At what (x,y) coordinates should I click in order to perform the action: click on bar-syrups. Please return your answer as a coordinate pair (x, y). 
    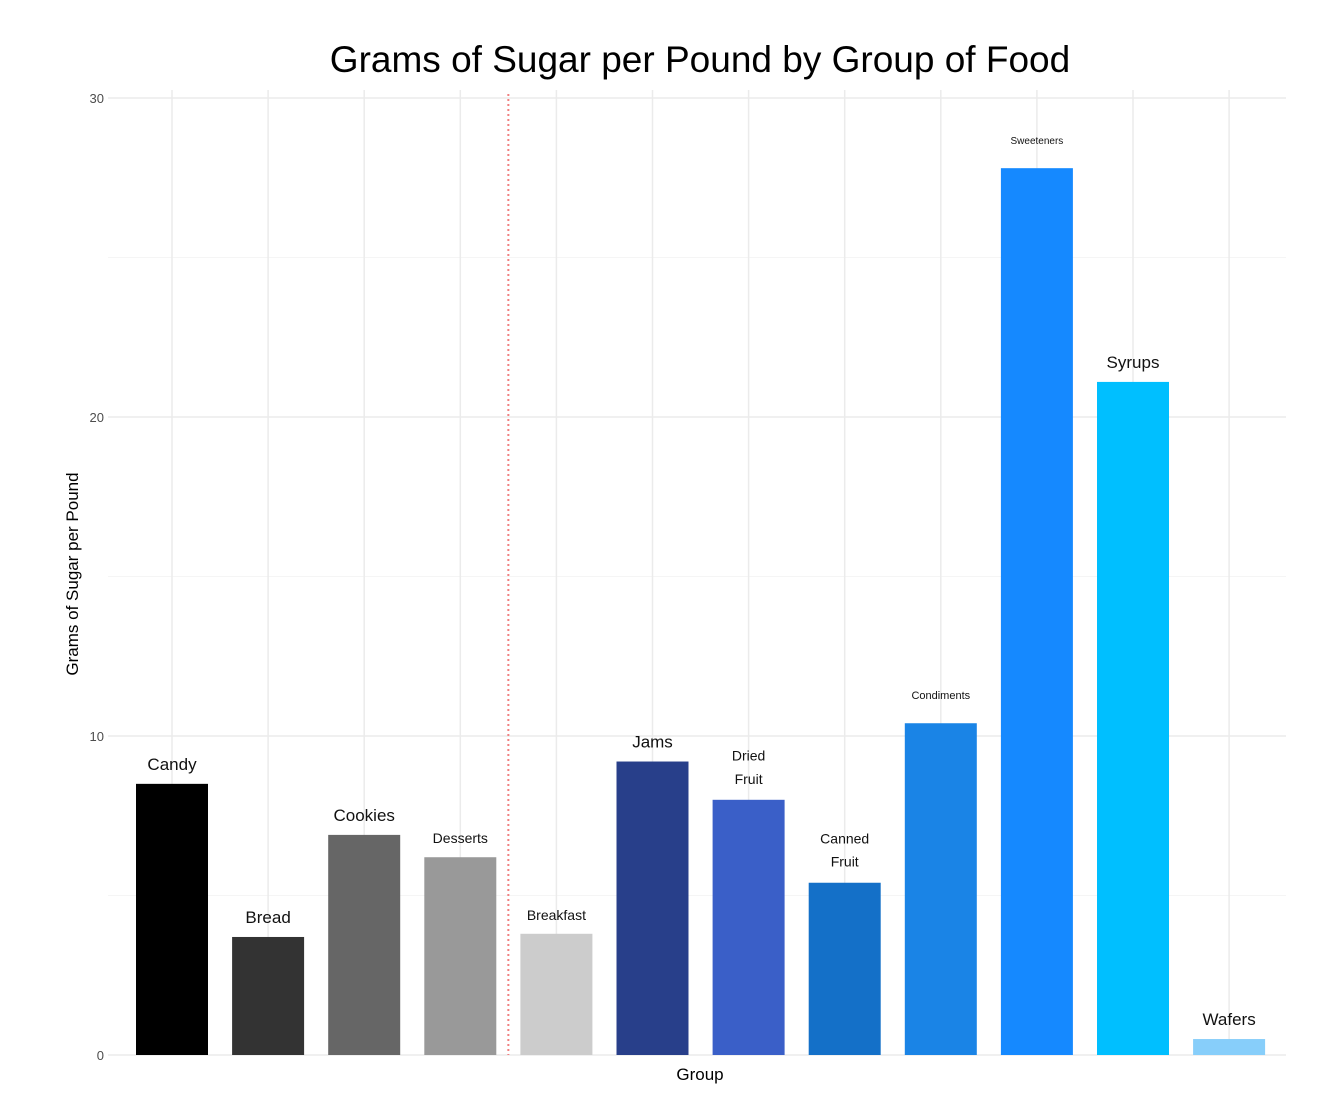
    Looking at the image, I should click on (1133, 718).